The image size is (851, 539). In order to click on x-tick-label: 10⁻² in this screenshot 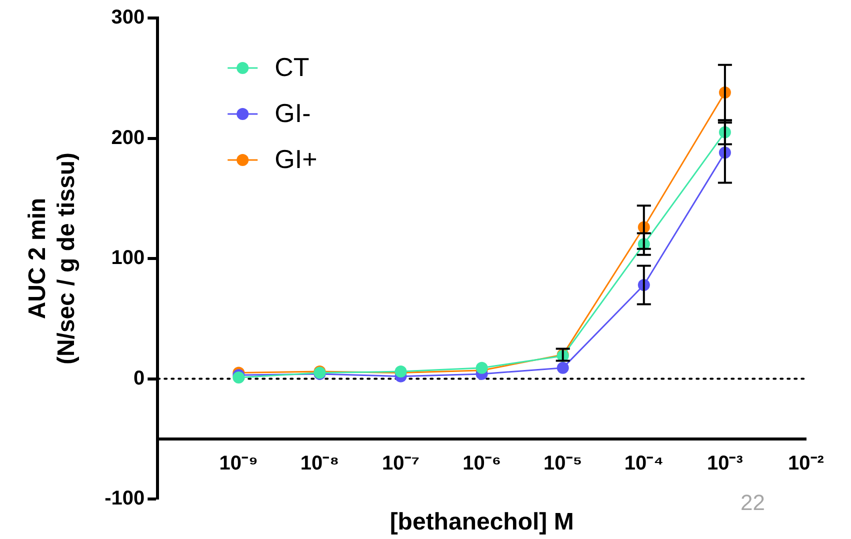, I will do `click(806, 463)`.